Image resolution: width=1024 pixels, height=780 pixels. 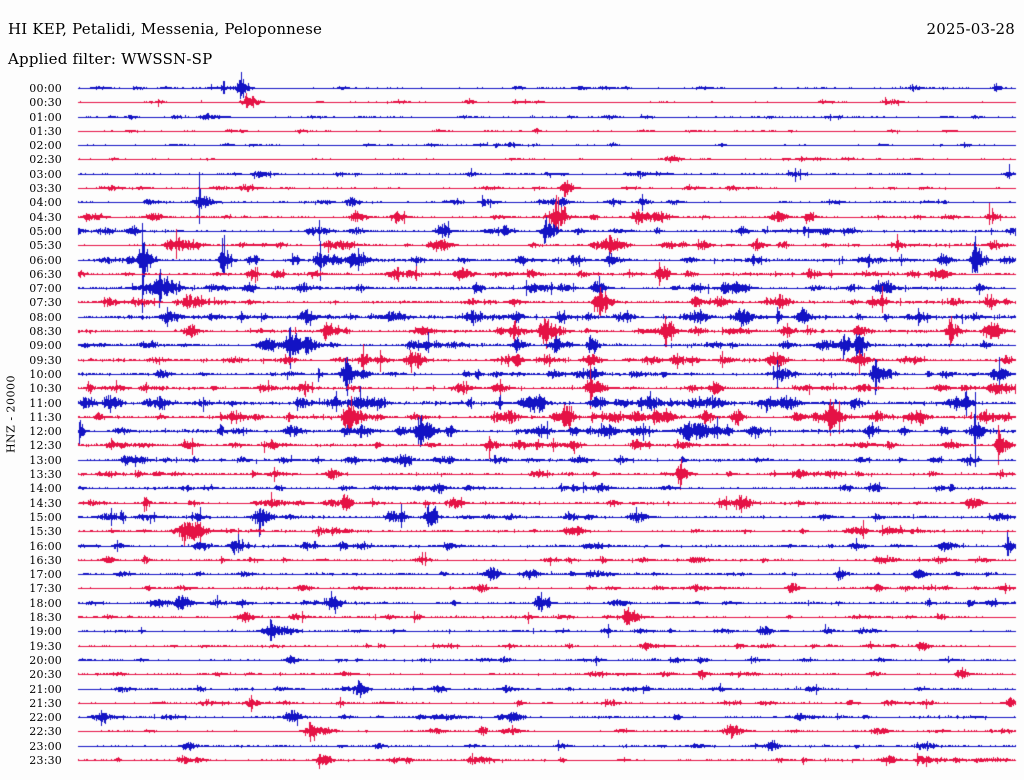 What do you see at coordinates (45, 274) in the screenshot?
I see `time-label: 06:30` at bounding box center [45, 274].